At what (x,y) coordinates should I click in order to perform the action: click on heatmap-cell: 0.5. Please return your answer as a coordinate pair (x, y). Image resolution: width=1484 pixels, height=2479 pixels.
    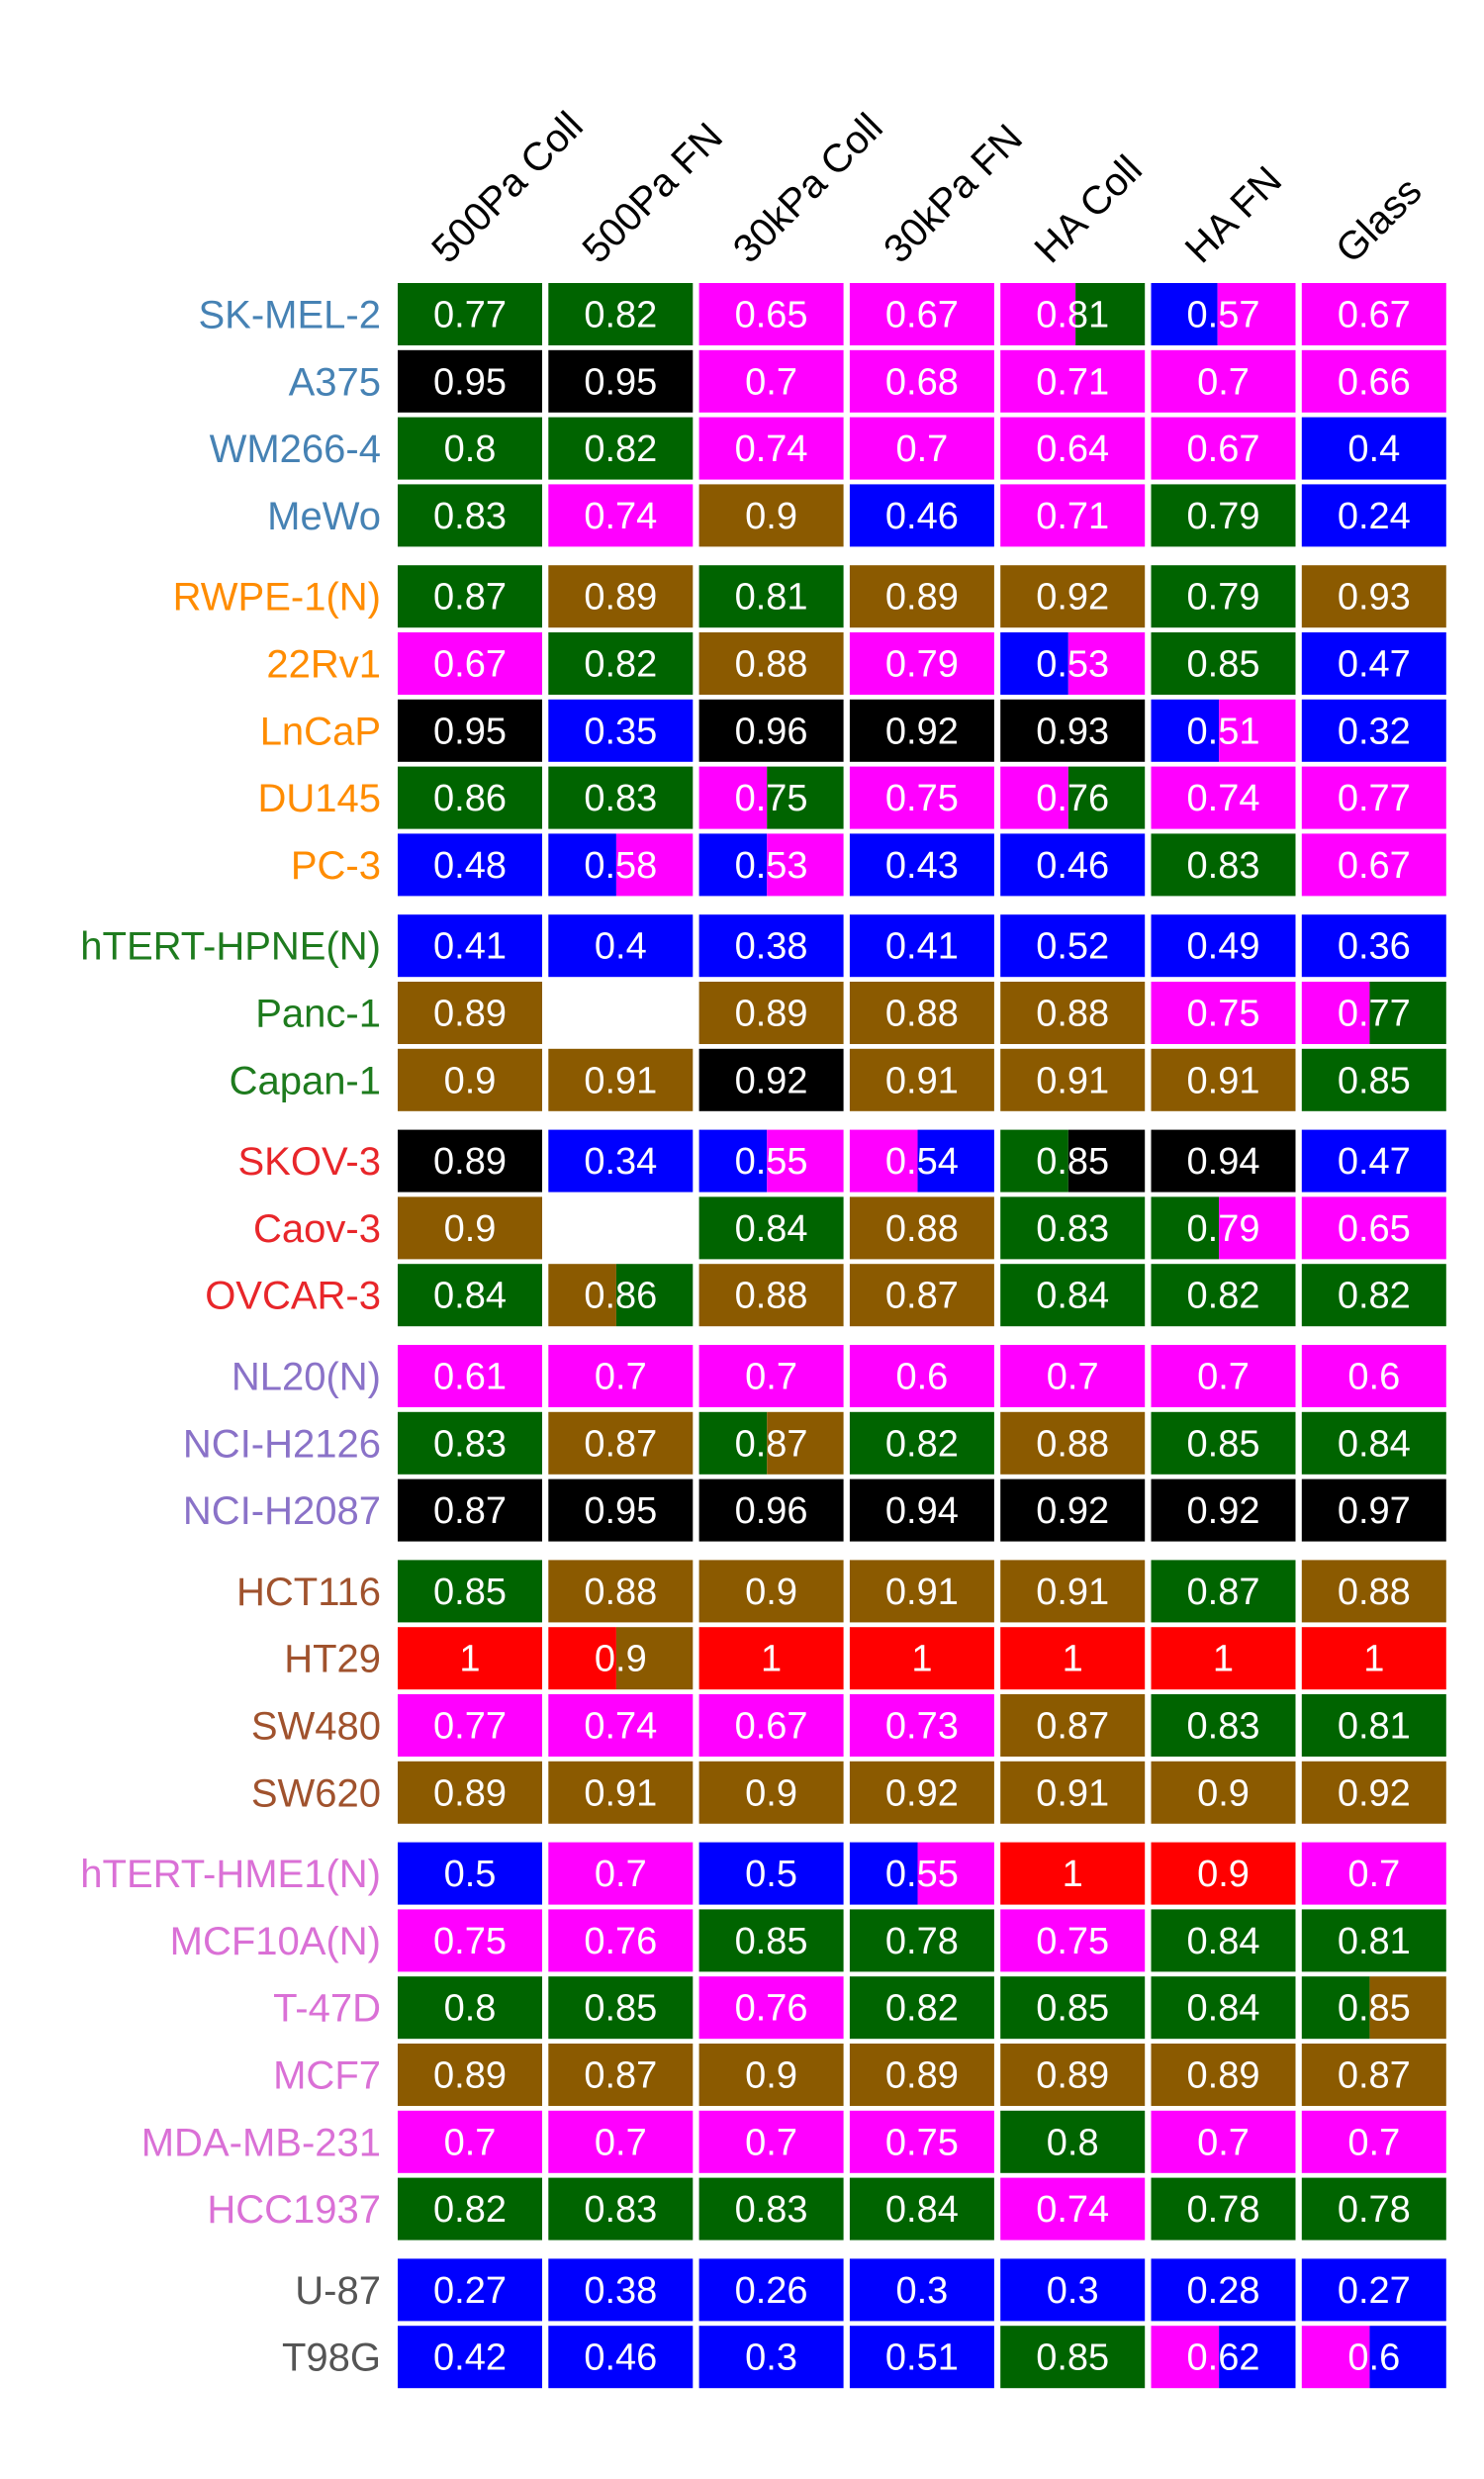
    Looking at the image, I should click on (470, 1874).